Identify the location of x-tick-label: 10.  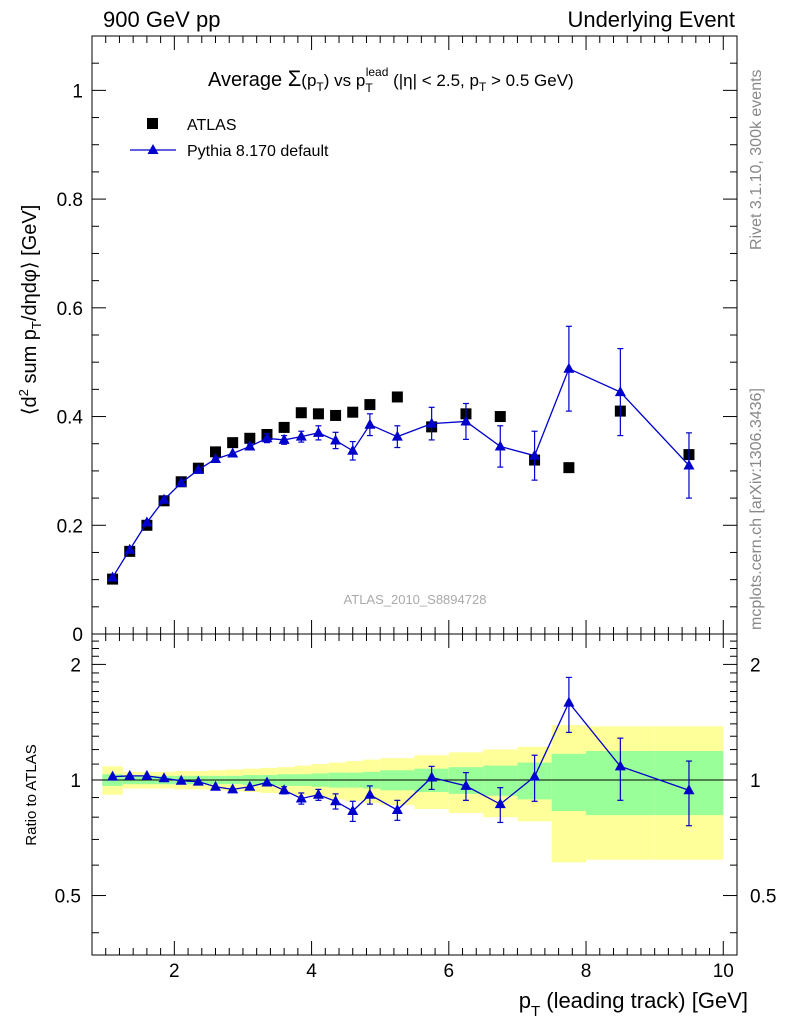
(723, 971).